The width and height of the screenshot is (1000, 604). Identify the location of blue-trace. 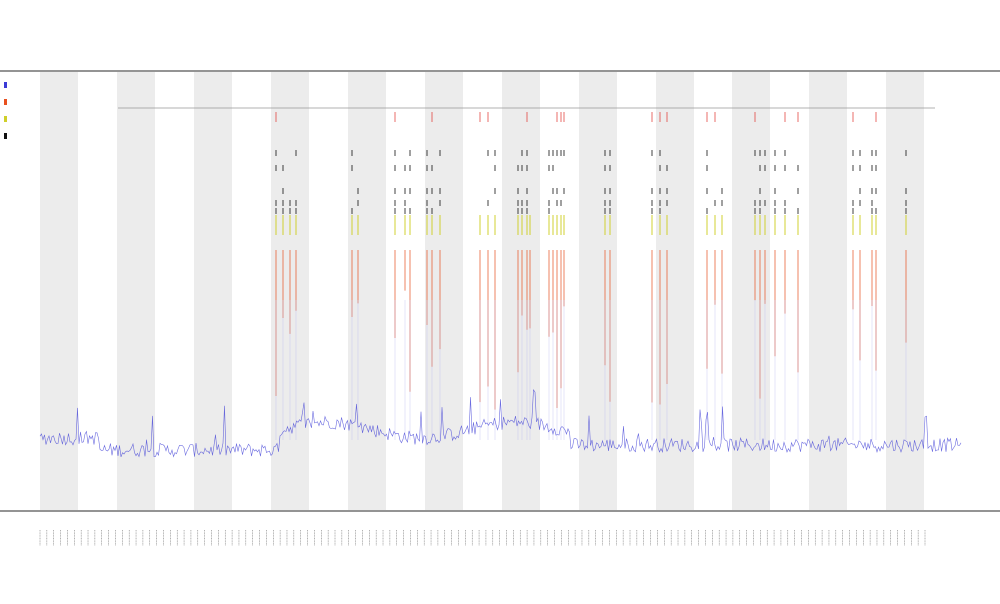
(500, 423).